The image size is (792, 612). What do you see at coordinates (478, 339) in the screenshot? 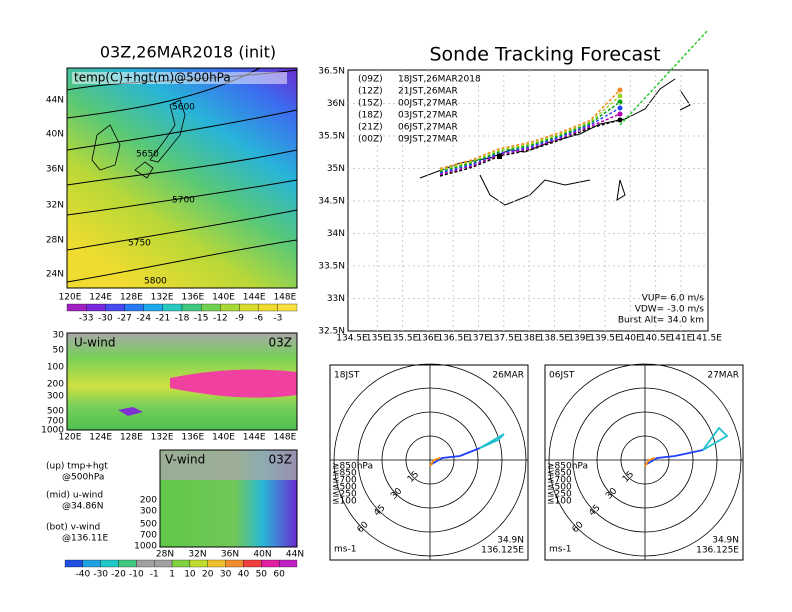
I see `lon-tick: 137E` at bounding box center [478, 339].